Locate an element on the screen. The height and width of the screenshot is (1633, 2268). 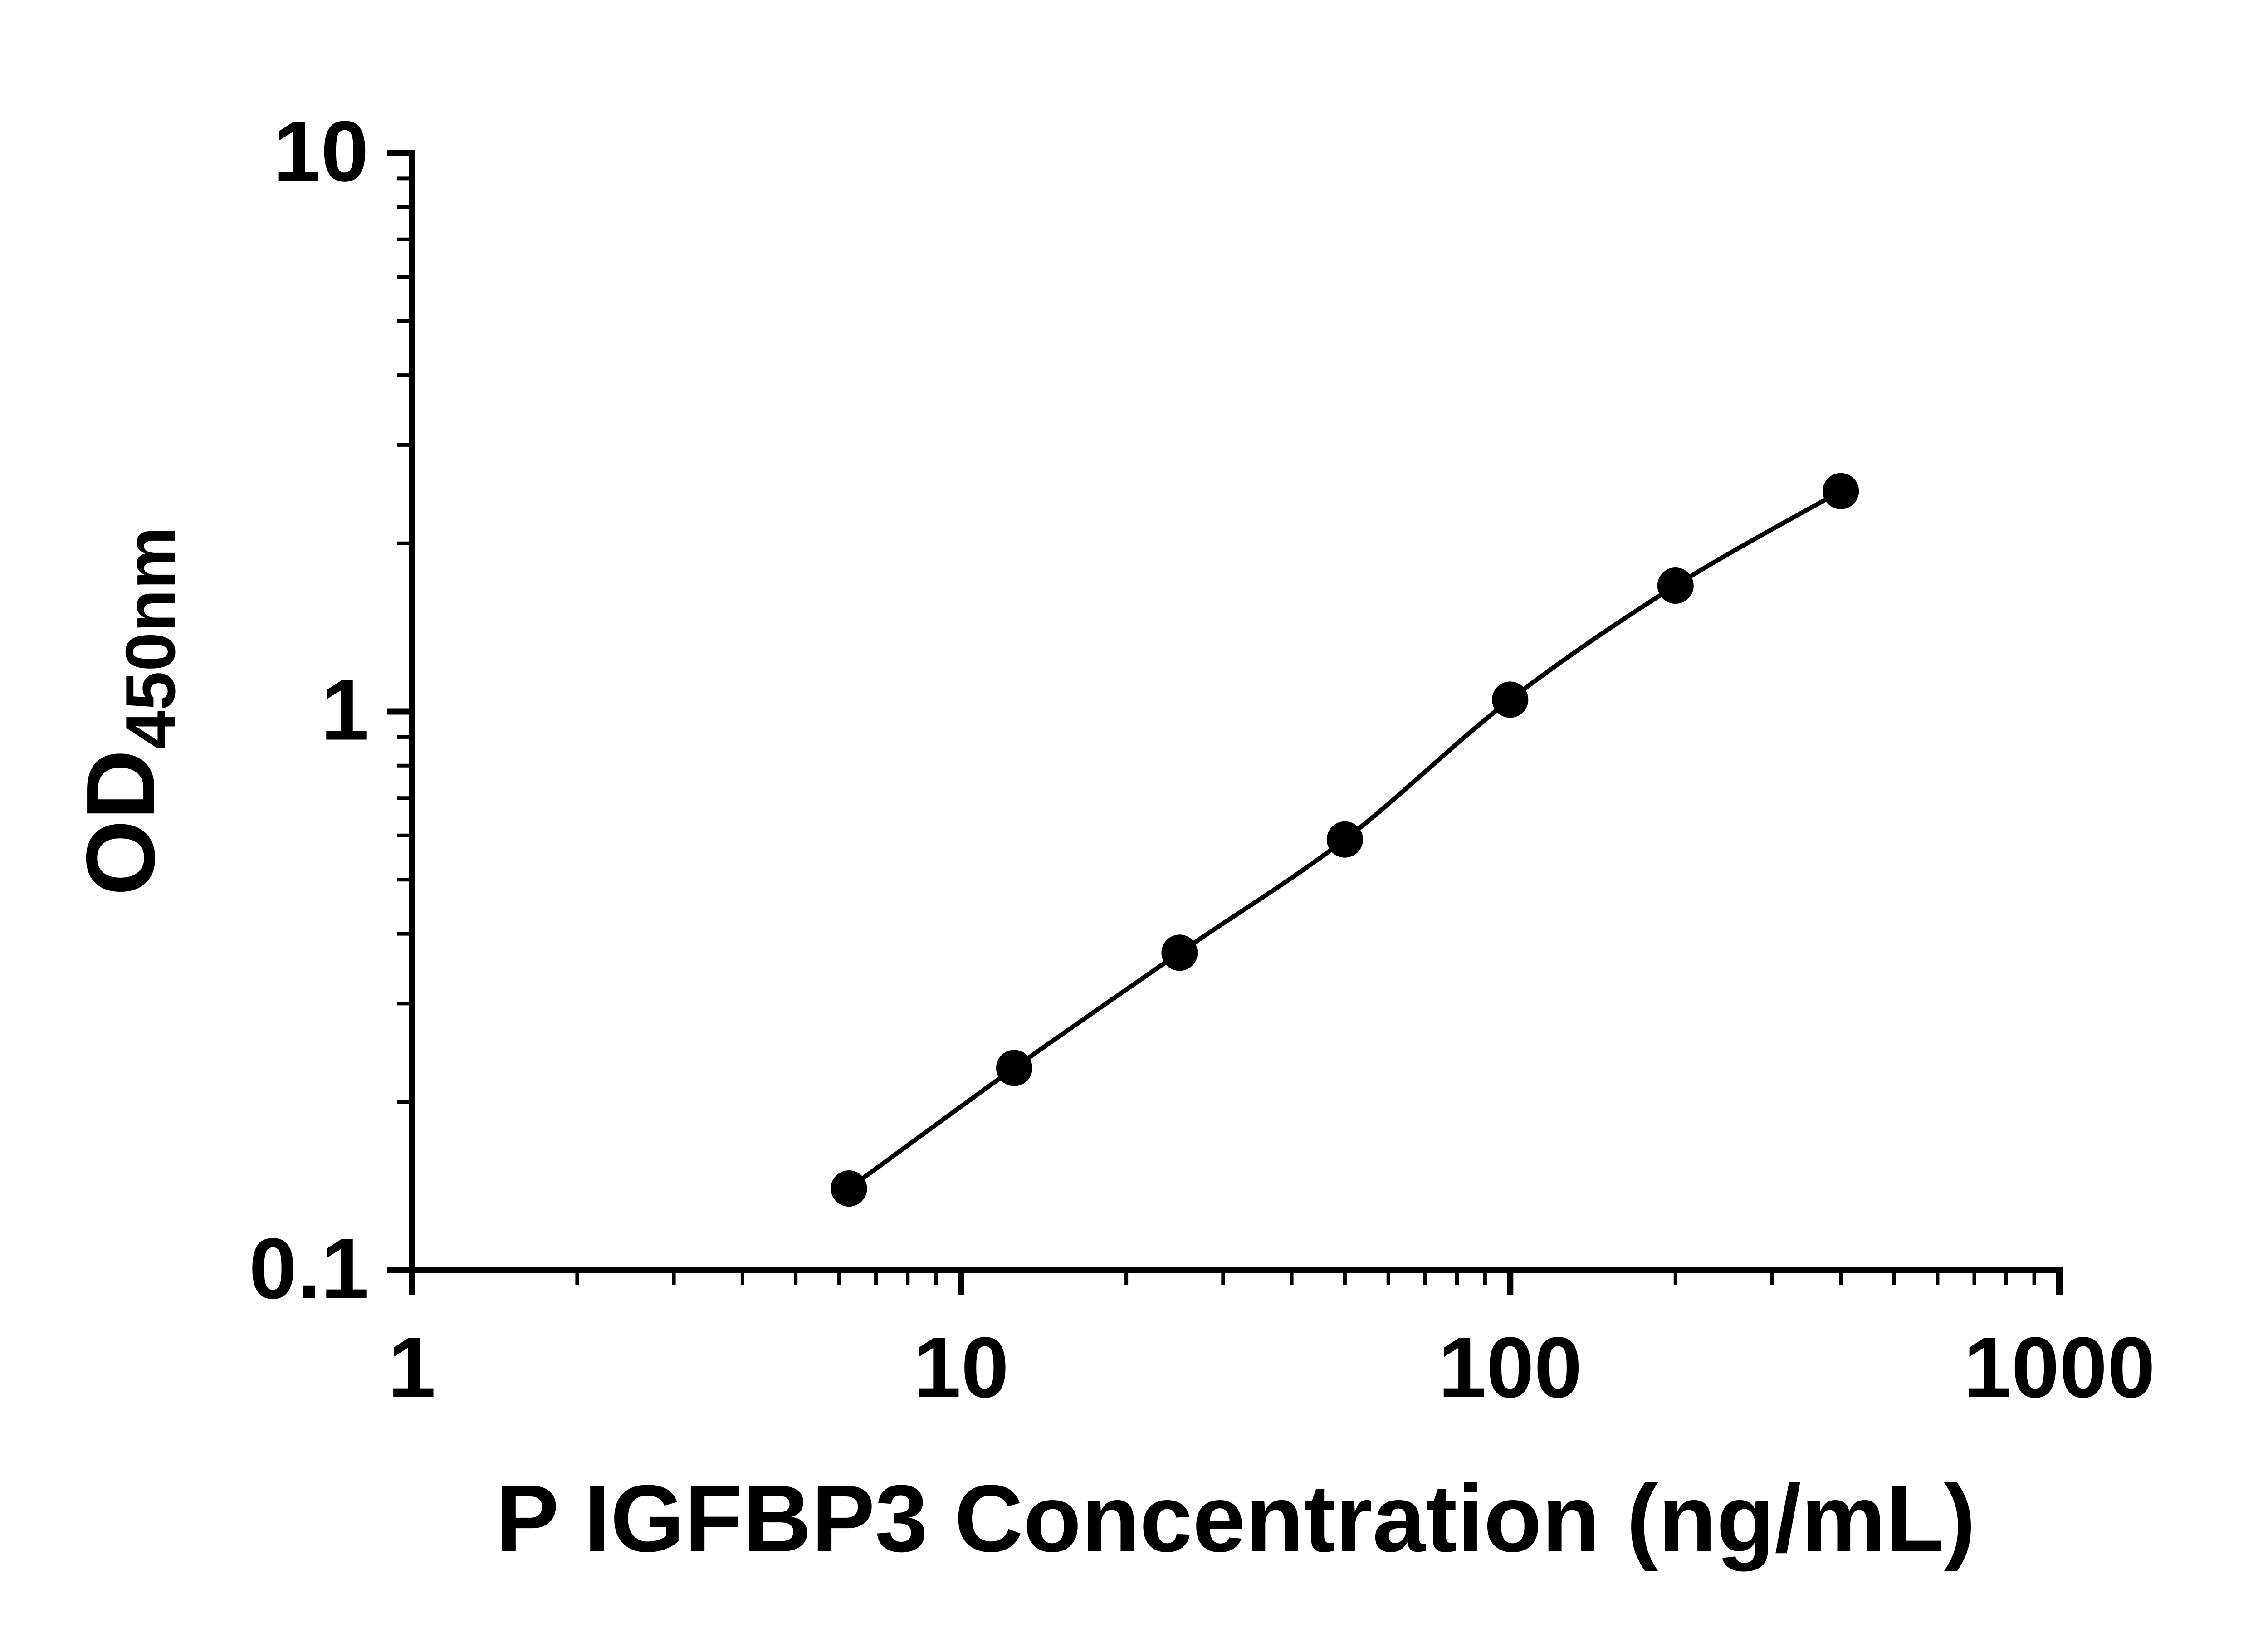
y-tick-label: 10 is located at coordinates (321, 151).